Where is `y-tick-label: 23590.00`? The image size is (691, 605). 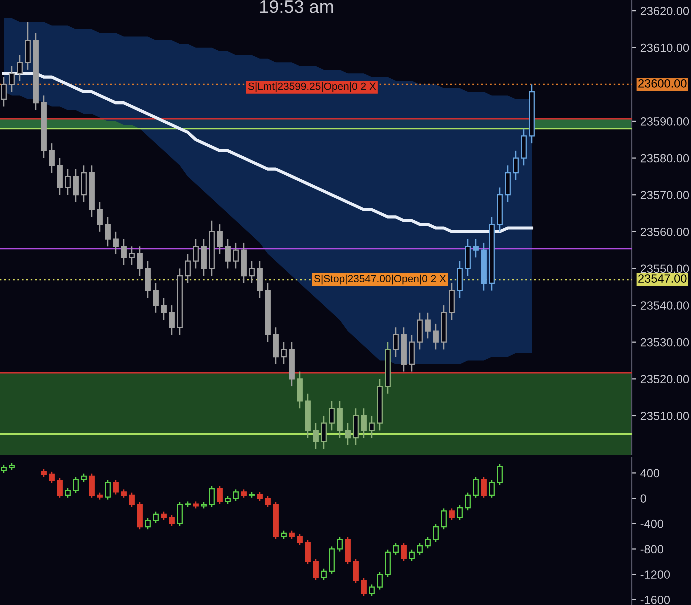 y-tick-label: 23590.00 is located at coordinates (665, 122).